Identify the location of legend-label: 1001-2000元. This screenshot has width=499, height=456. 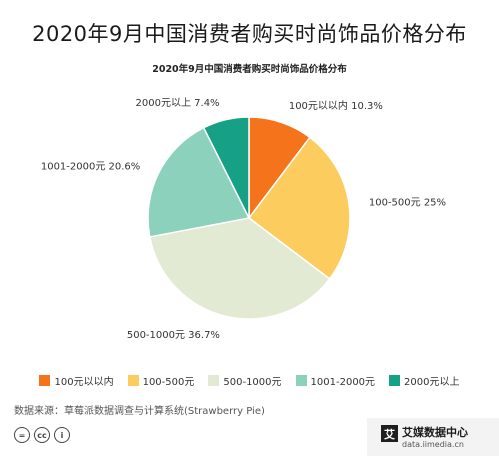
(343, 382).